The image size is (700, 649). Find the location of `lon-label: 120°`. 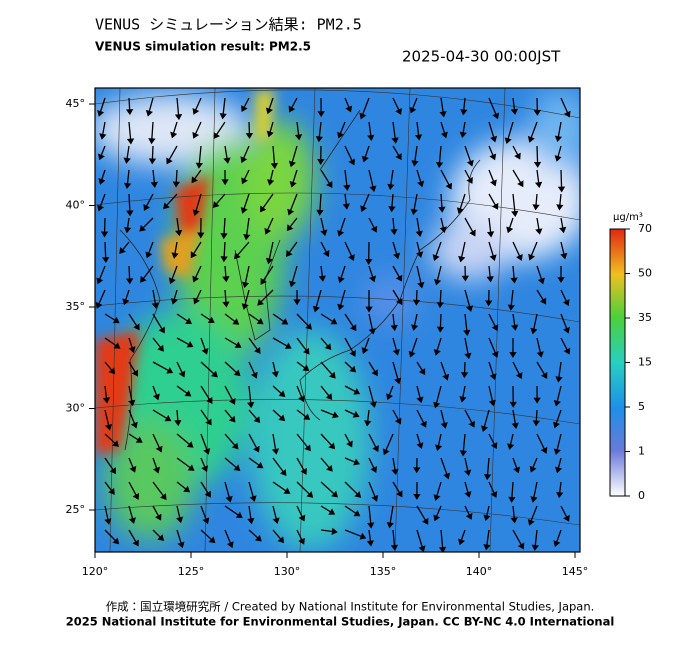

lon-label: 120° is located at coordinates (95, 571).